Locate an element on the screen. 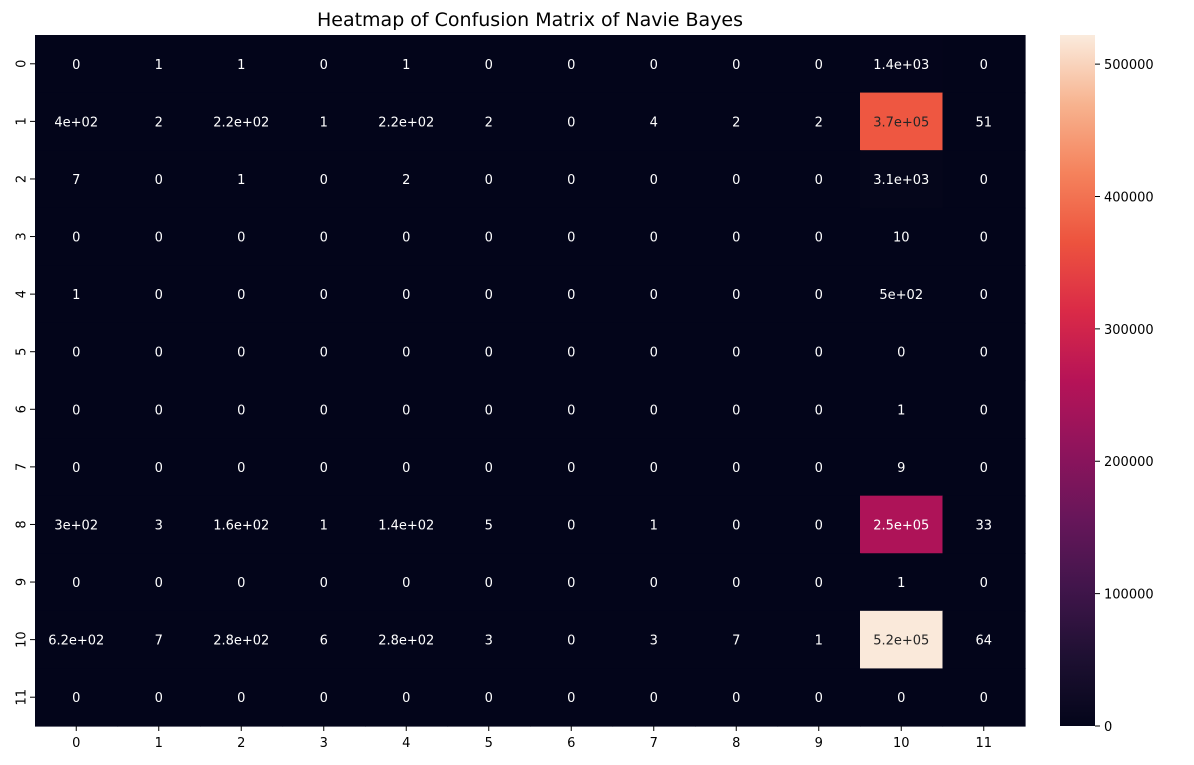  y-tick-label-2: 2 is located at coordinates (22, 179).